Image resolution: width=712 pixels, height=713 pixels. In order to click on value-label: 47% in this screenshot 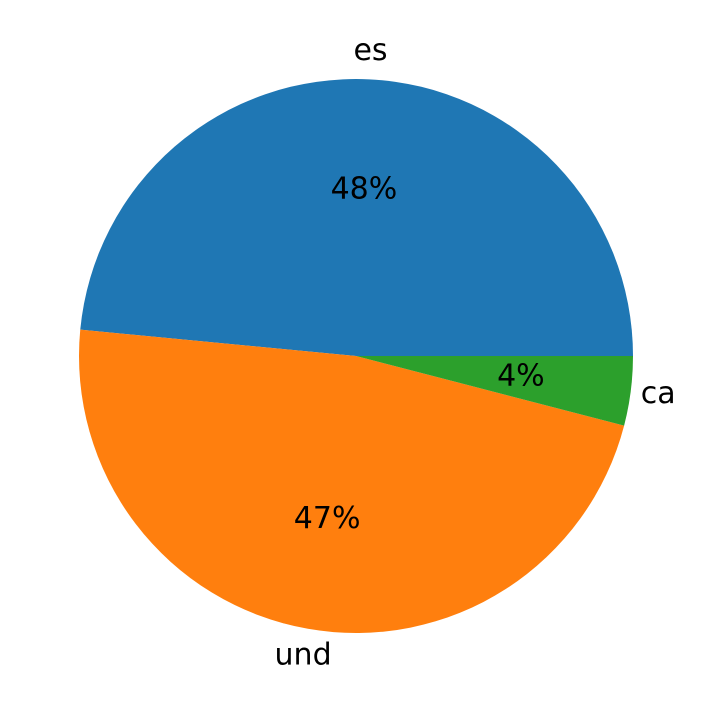, I will do `click(327, 518)`.